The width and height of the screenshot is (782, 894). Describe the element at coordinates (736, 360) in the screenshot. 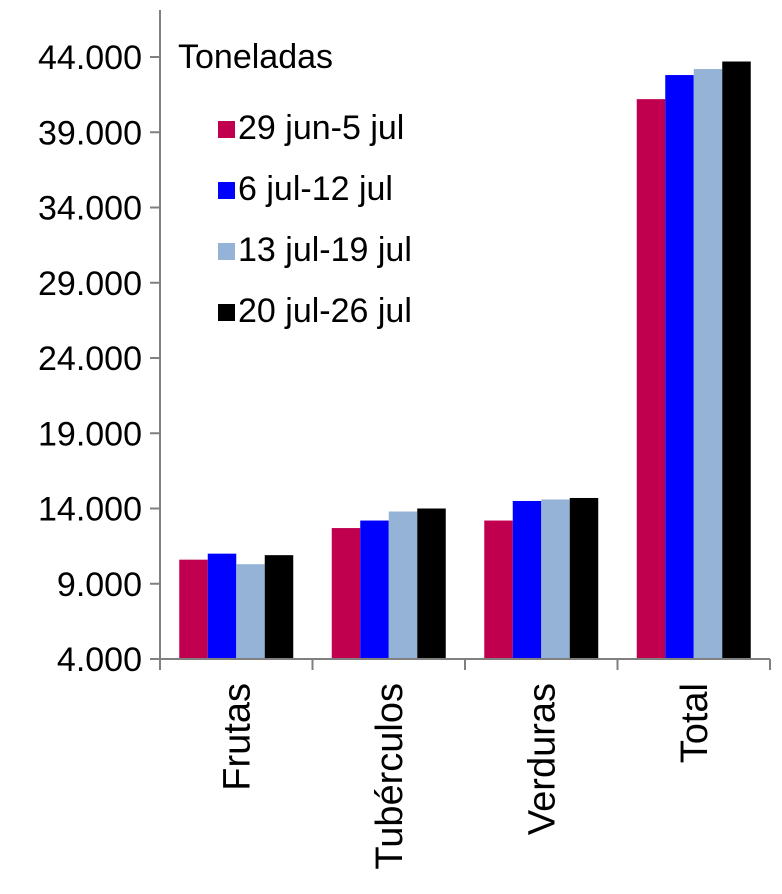

I see `bar-4-total` at that location.